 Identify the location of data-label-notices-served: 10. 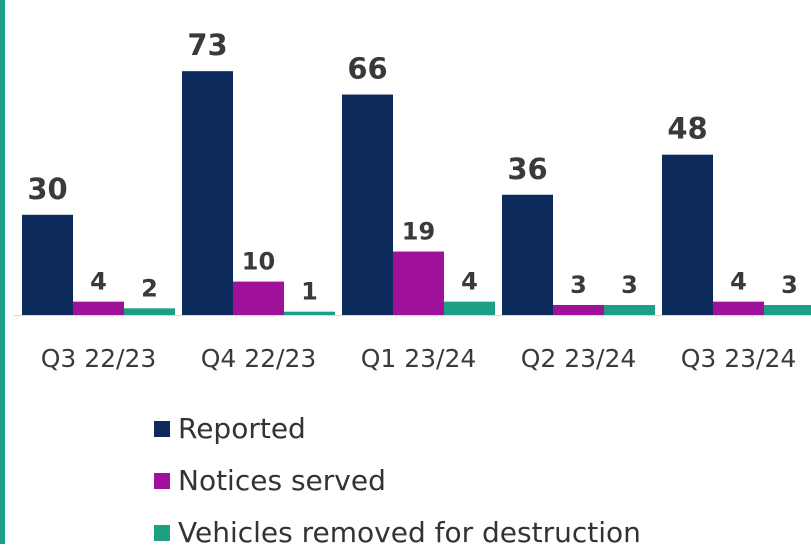
(258, 262).